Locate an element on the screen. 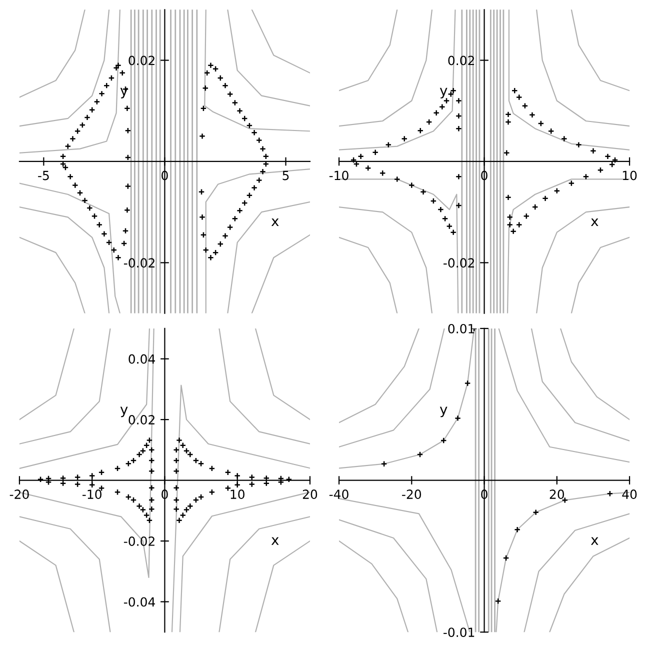 The image size is (649, 645). y-tick-label: 0.04 is located at coordinates (141, 359).